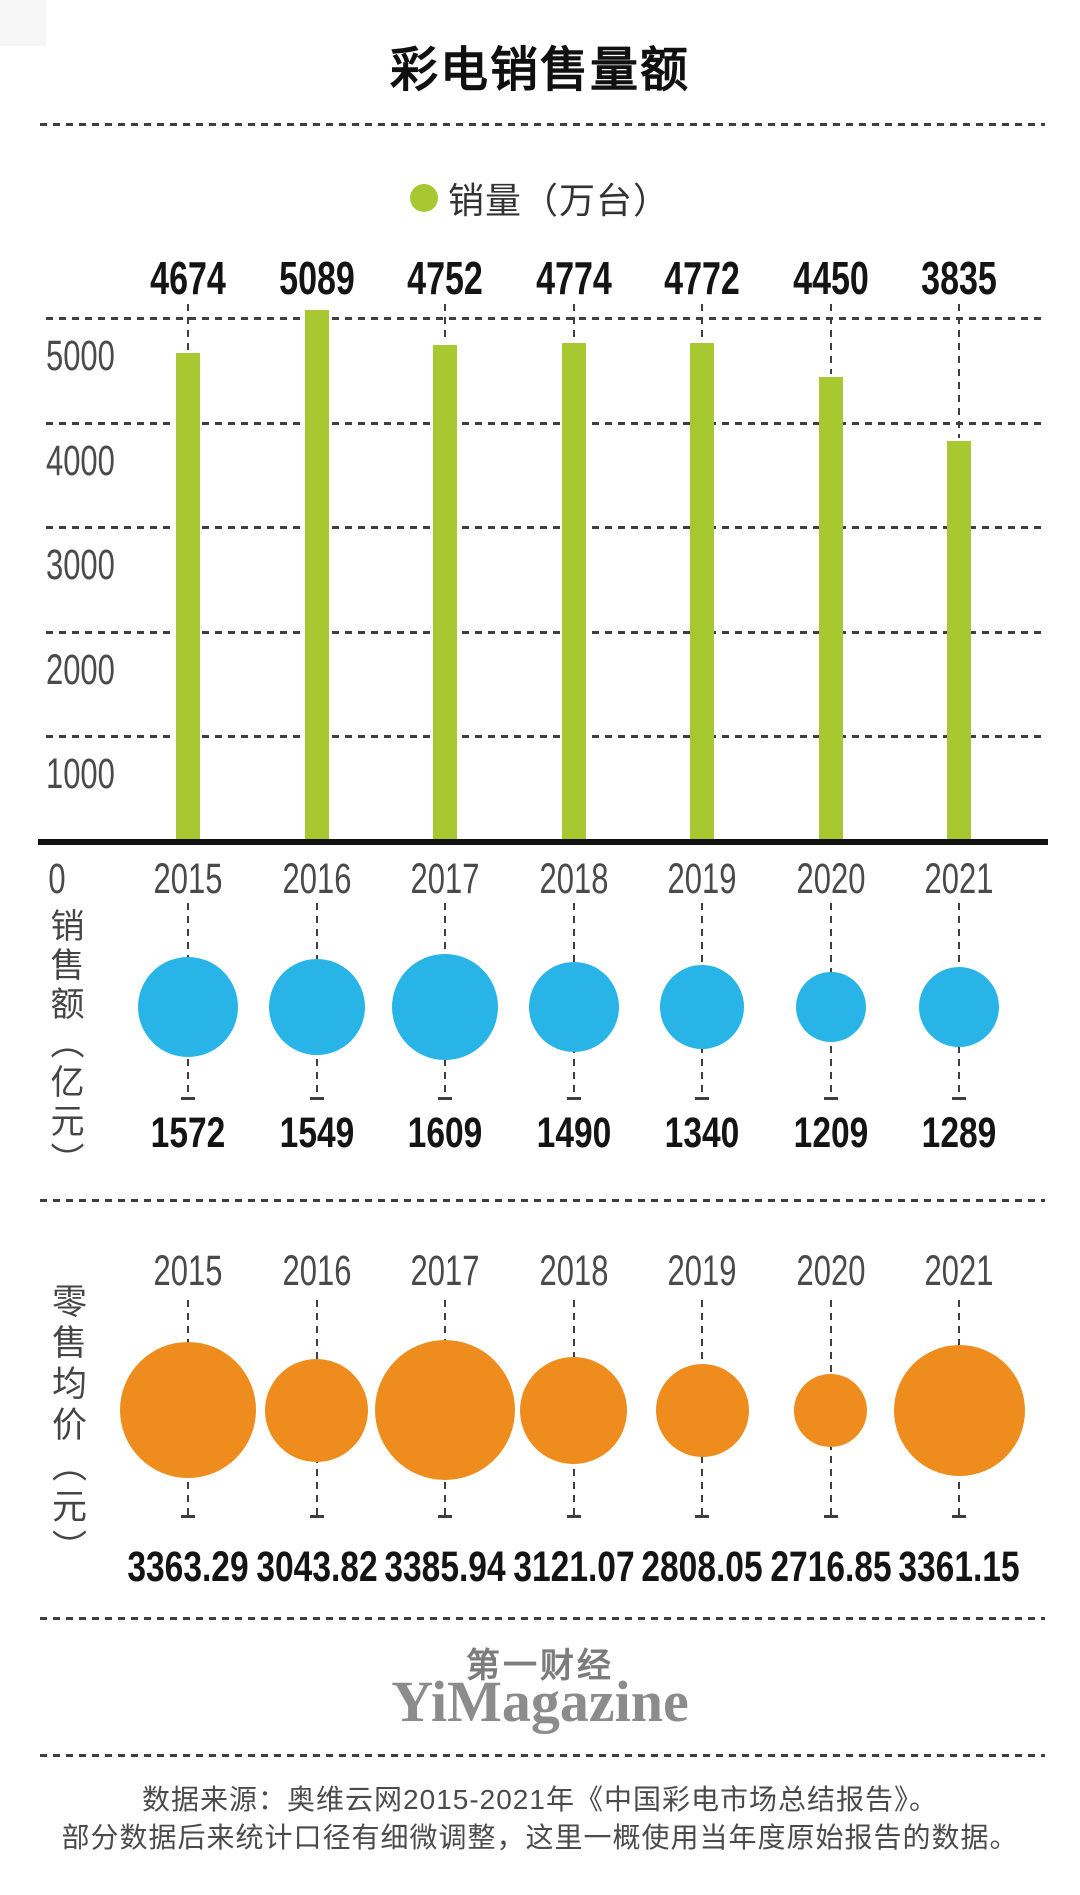 This screenshot has height=1895, width=1080. I want to click on sales-value-bubble-chart: 1572 1549 1609 1490 1340 1209 1289, so click(568, 1030).